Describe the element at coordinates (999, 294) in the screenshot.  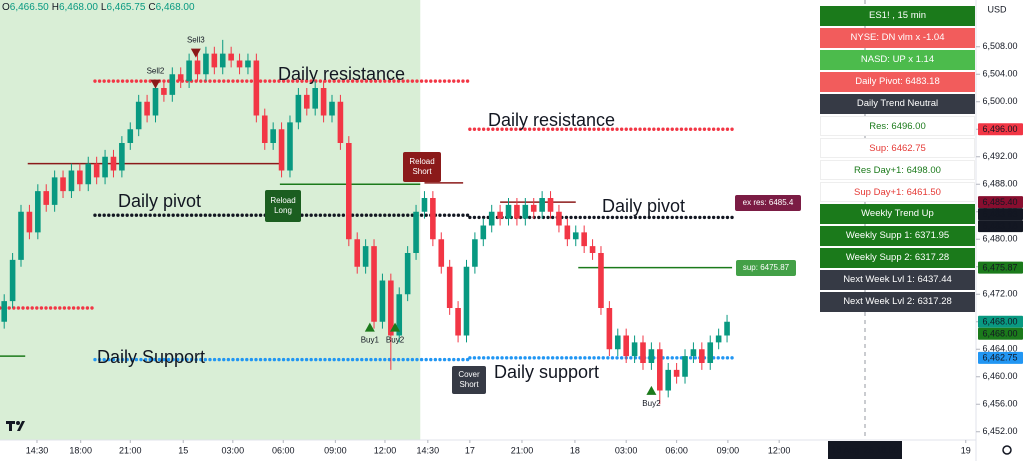
I see `y-tick-label: 6,472.00` at that location.